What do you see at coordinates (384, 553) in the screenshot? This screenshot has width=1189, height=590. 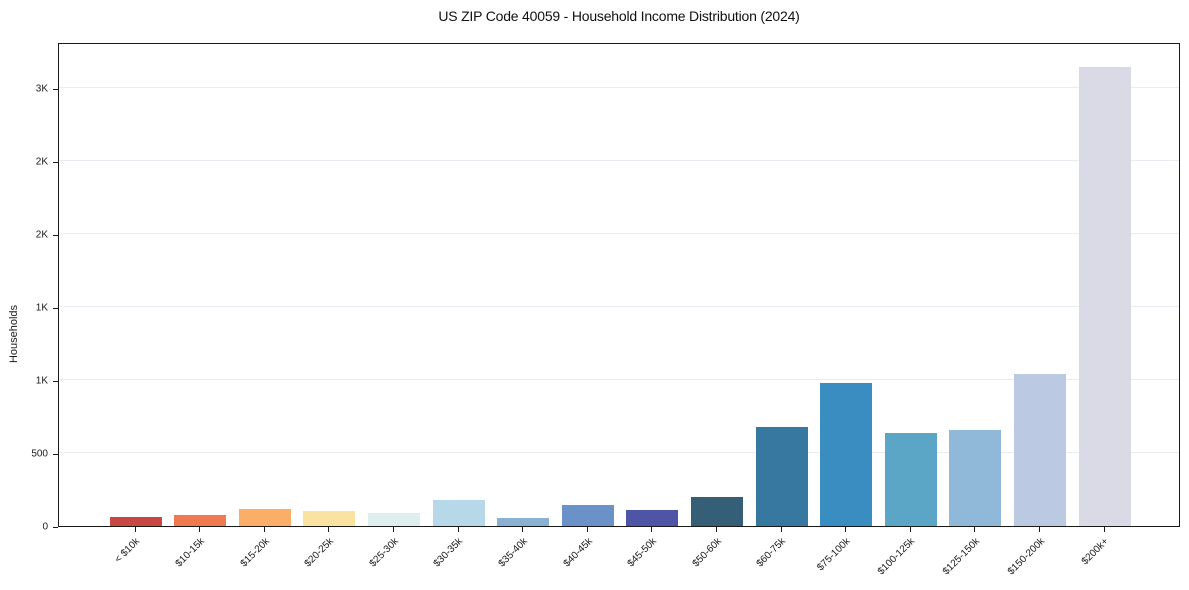 I see `x-tick-label: $25-30k` at bounding box center [384, 553].